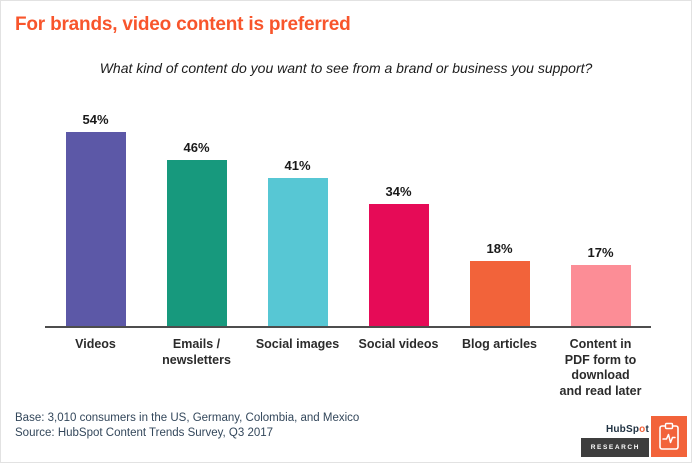 The width and height of the screenshot is (692, 463). Describe the element at coordinates (614, 447) in the screenshot. I see `research-badge: RESEARCH` at that location.